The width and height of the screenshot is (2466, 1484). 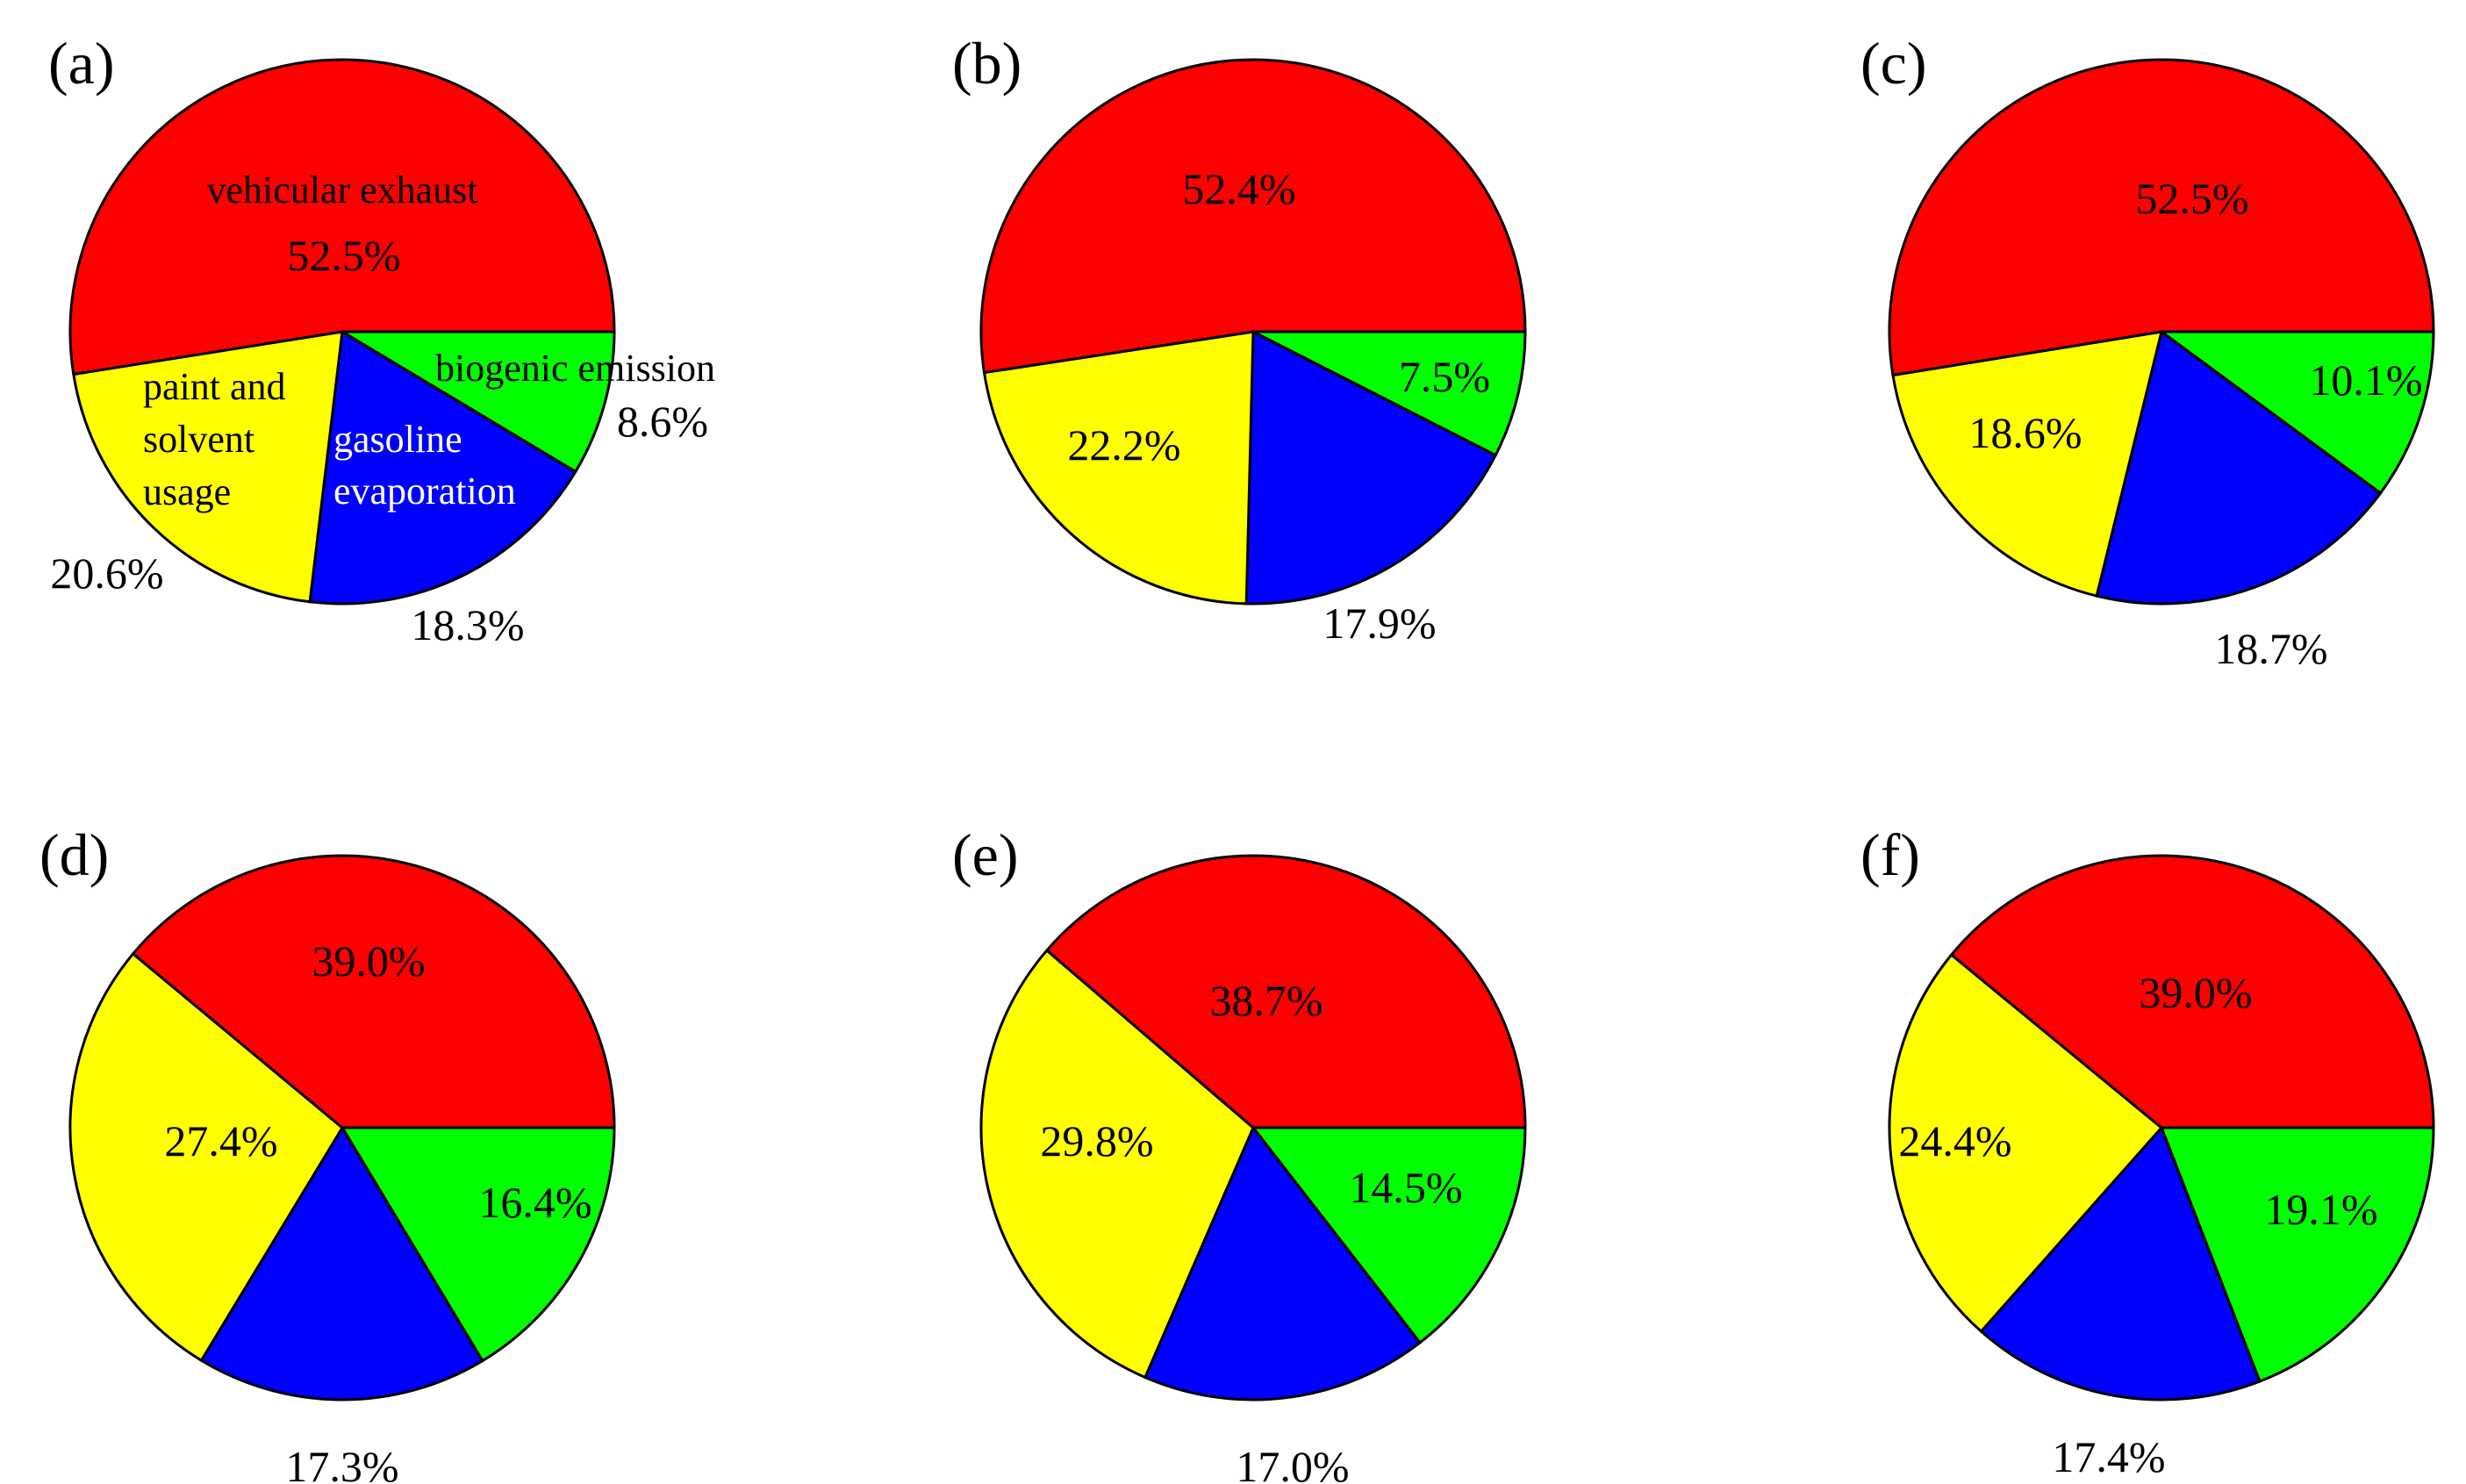 What do you see at coordinates (397, 439) in the screenshot?
I see `category-label-gasoline-evaporation-1: gasoline` at bounding box center [397, 439].